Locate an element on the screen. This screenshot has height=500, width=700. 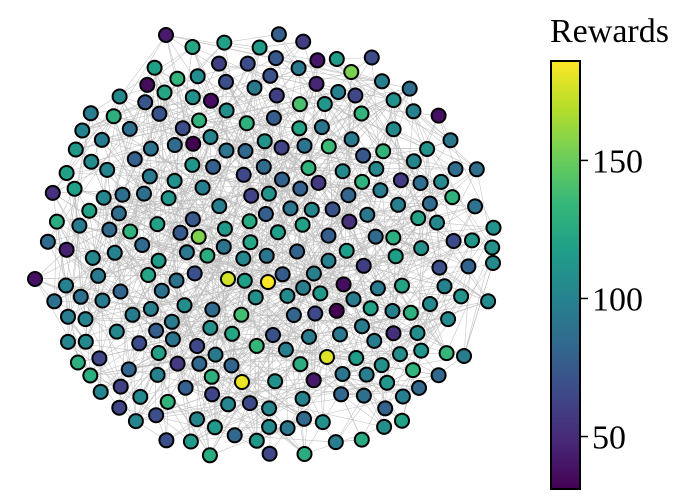
colorbar-tick-label: 50 is located at coordinates (609, 438).